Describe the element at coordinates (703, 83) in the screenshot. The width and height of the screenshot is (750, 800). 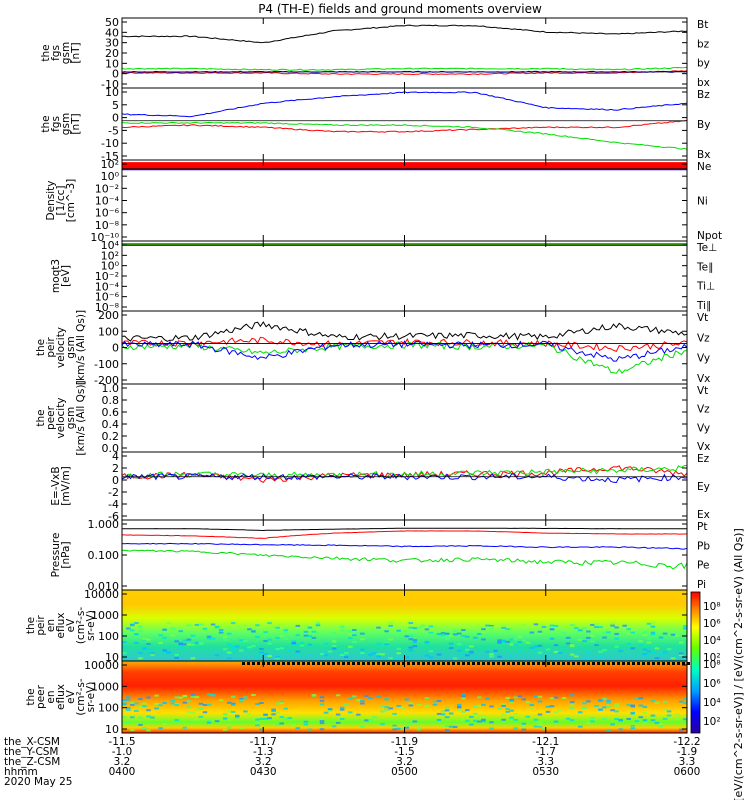
I see `legend-item: bx` at that location.